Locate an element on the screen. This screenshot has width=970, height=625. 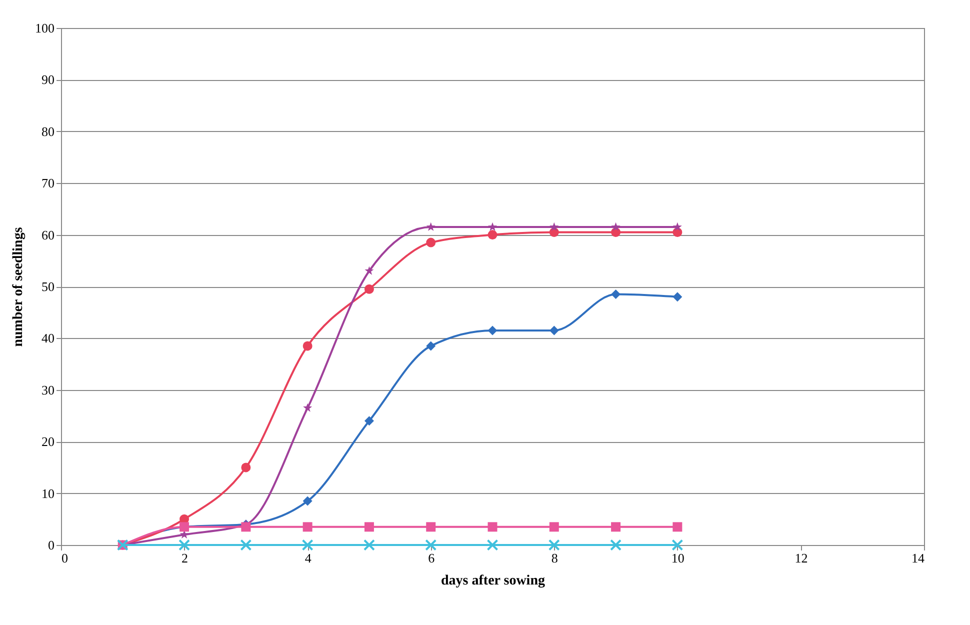
y-tick-label: 10 is located at coordinates (48, 493).